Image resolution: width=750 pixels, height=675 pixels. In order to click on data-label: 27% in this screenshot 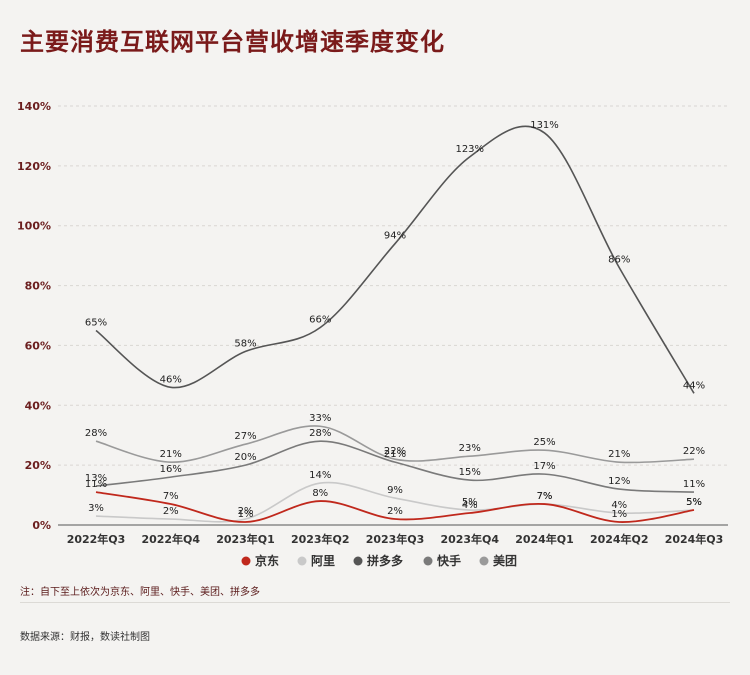, I will do `click(245, 436)`.